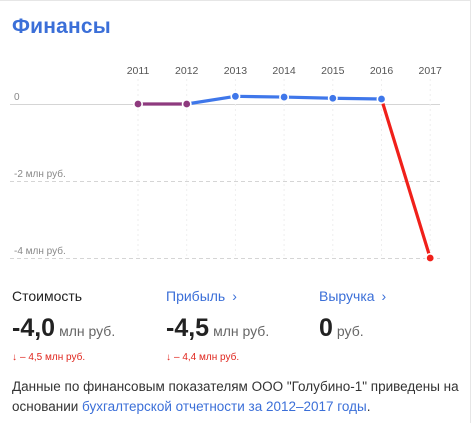 The width and height of the screenshot is (471, 423). What do you see at coordinates (40, 251) in the screenshot?
I see `y-tick-label: -4 млн руб.` at bounding box center [40, 251].